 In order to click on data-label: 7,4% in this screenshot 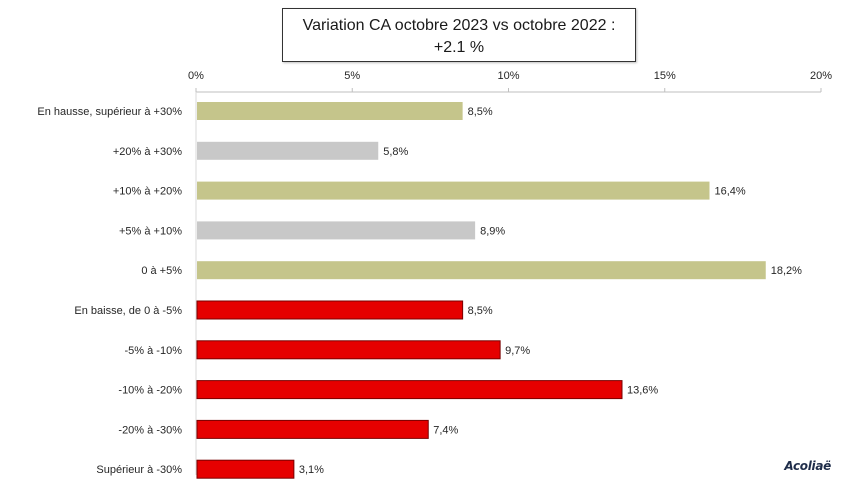, I will do `click(445, 430)`.